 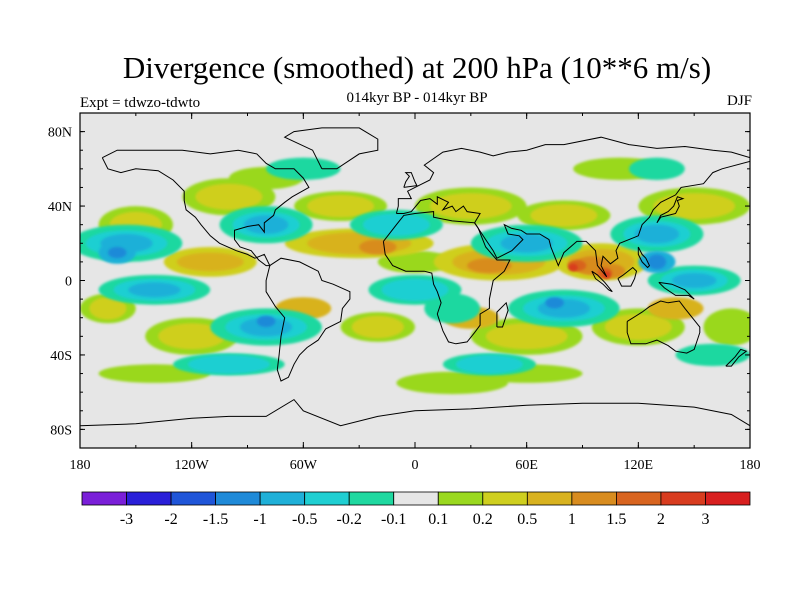 What do you see at coordinates (215, 519) in the screenshot?
I see `colorbar-label: -1.5` at bounding box center [215, 519].